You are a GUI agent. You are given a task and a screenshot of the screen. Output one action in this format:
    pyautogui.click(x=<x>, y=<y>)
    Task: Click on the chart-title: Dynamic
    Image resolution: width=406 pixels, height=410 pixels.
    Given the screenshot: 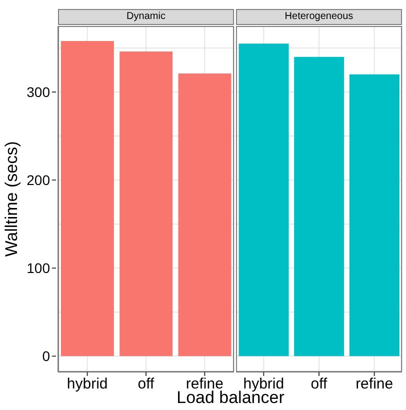 What is the action you would take?
    pyautogui.click(x=146, y=17)
    